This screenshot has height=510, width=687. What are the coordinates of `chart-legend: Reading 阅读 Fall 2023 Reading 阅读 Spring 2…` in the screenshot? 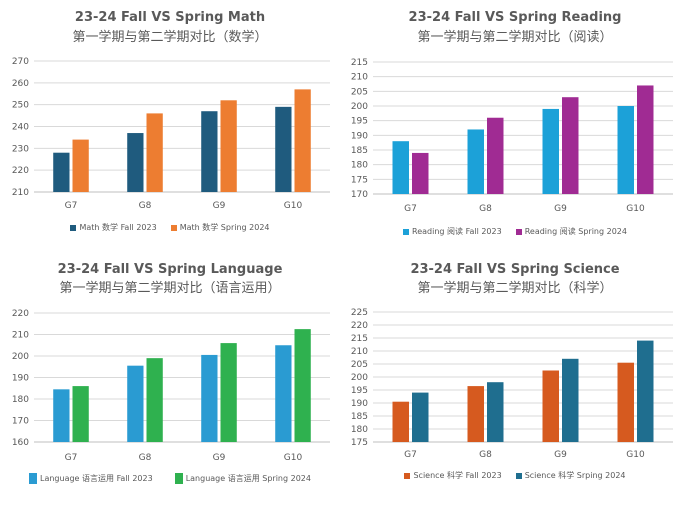 It's located at (515, 231).